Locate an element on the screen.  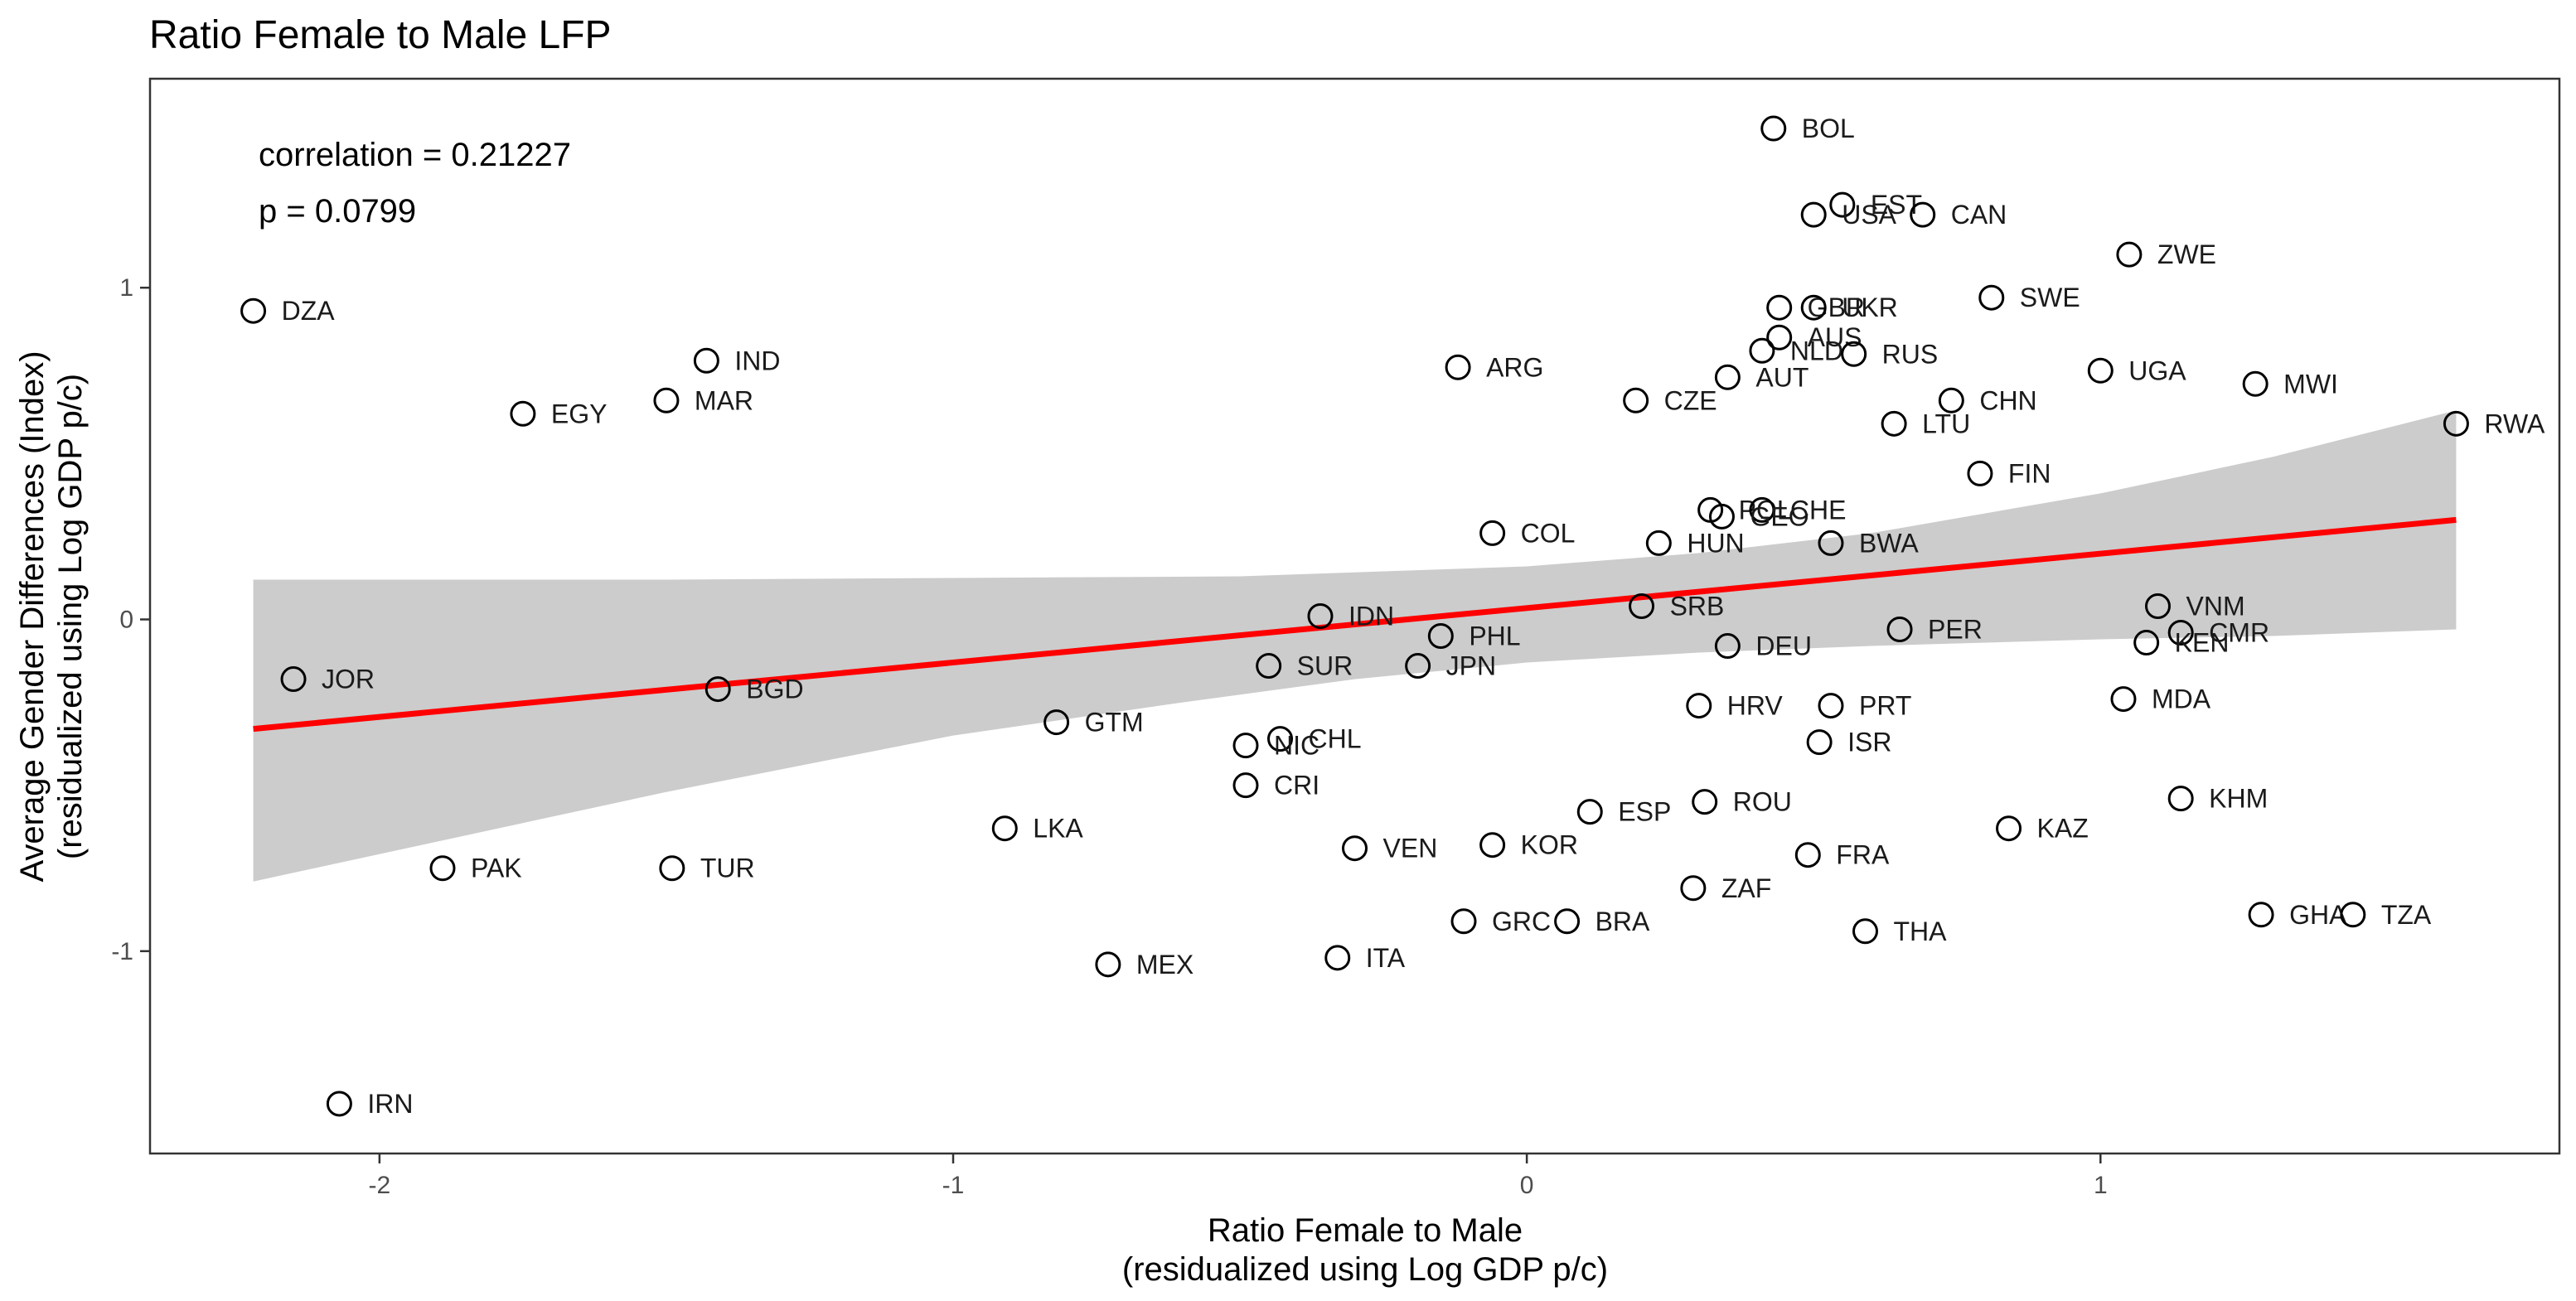
point-zaf is located at coordinates (1693, 888).